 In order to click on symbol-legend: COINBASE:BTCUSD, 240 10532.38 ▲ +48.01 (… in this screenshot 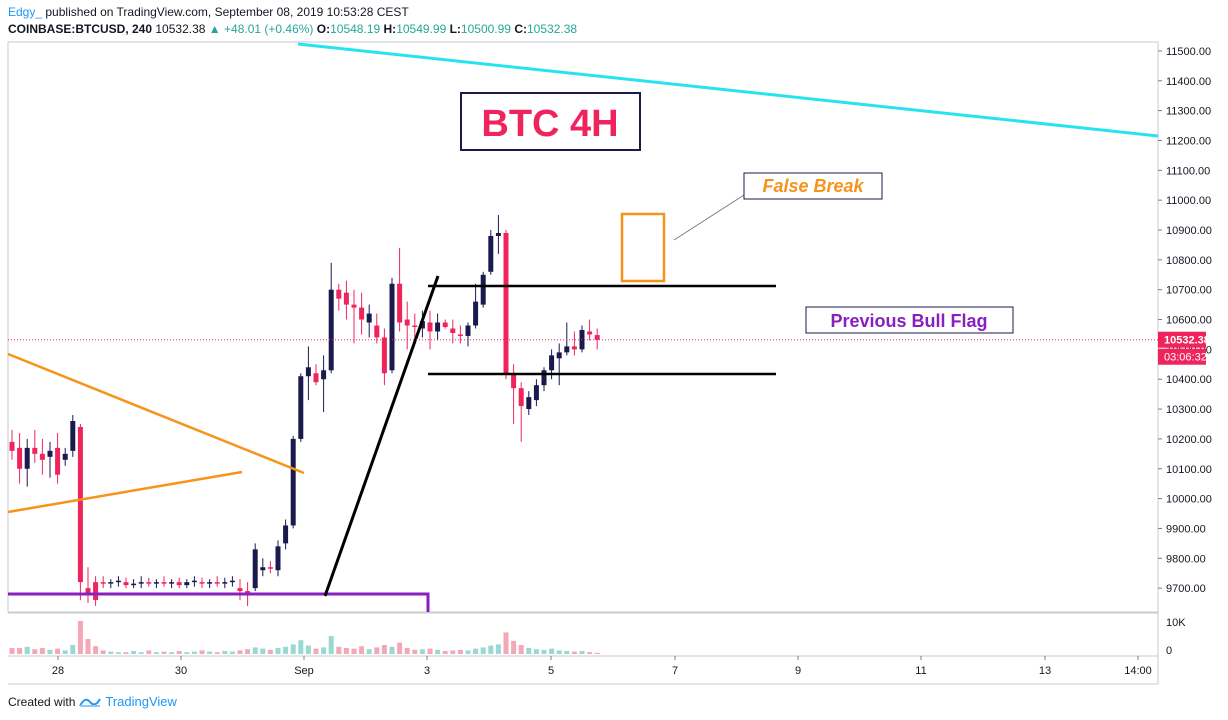, I will do `click(292, 29)`.